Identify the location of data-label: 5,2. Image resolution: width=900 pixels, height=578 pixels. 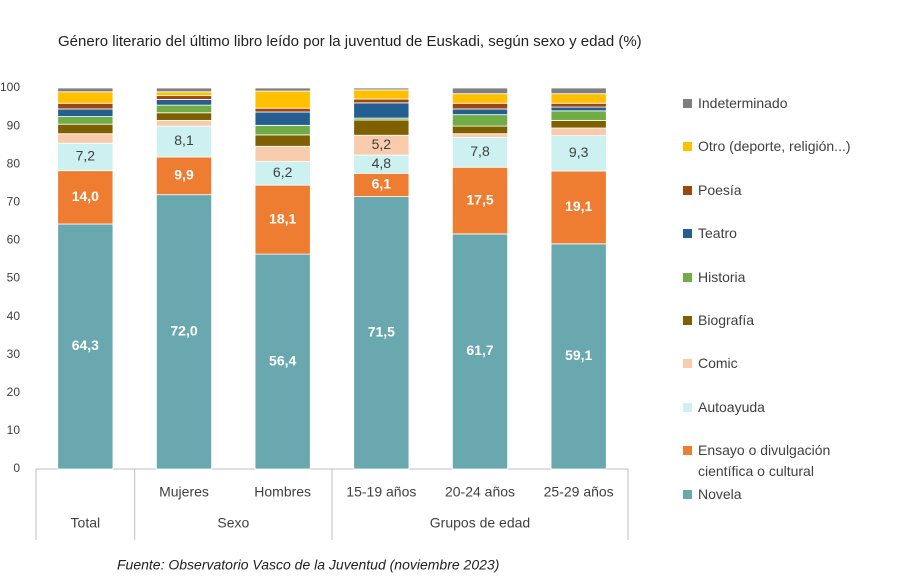
(382, 144).